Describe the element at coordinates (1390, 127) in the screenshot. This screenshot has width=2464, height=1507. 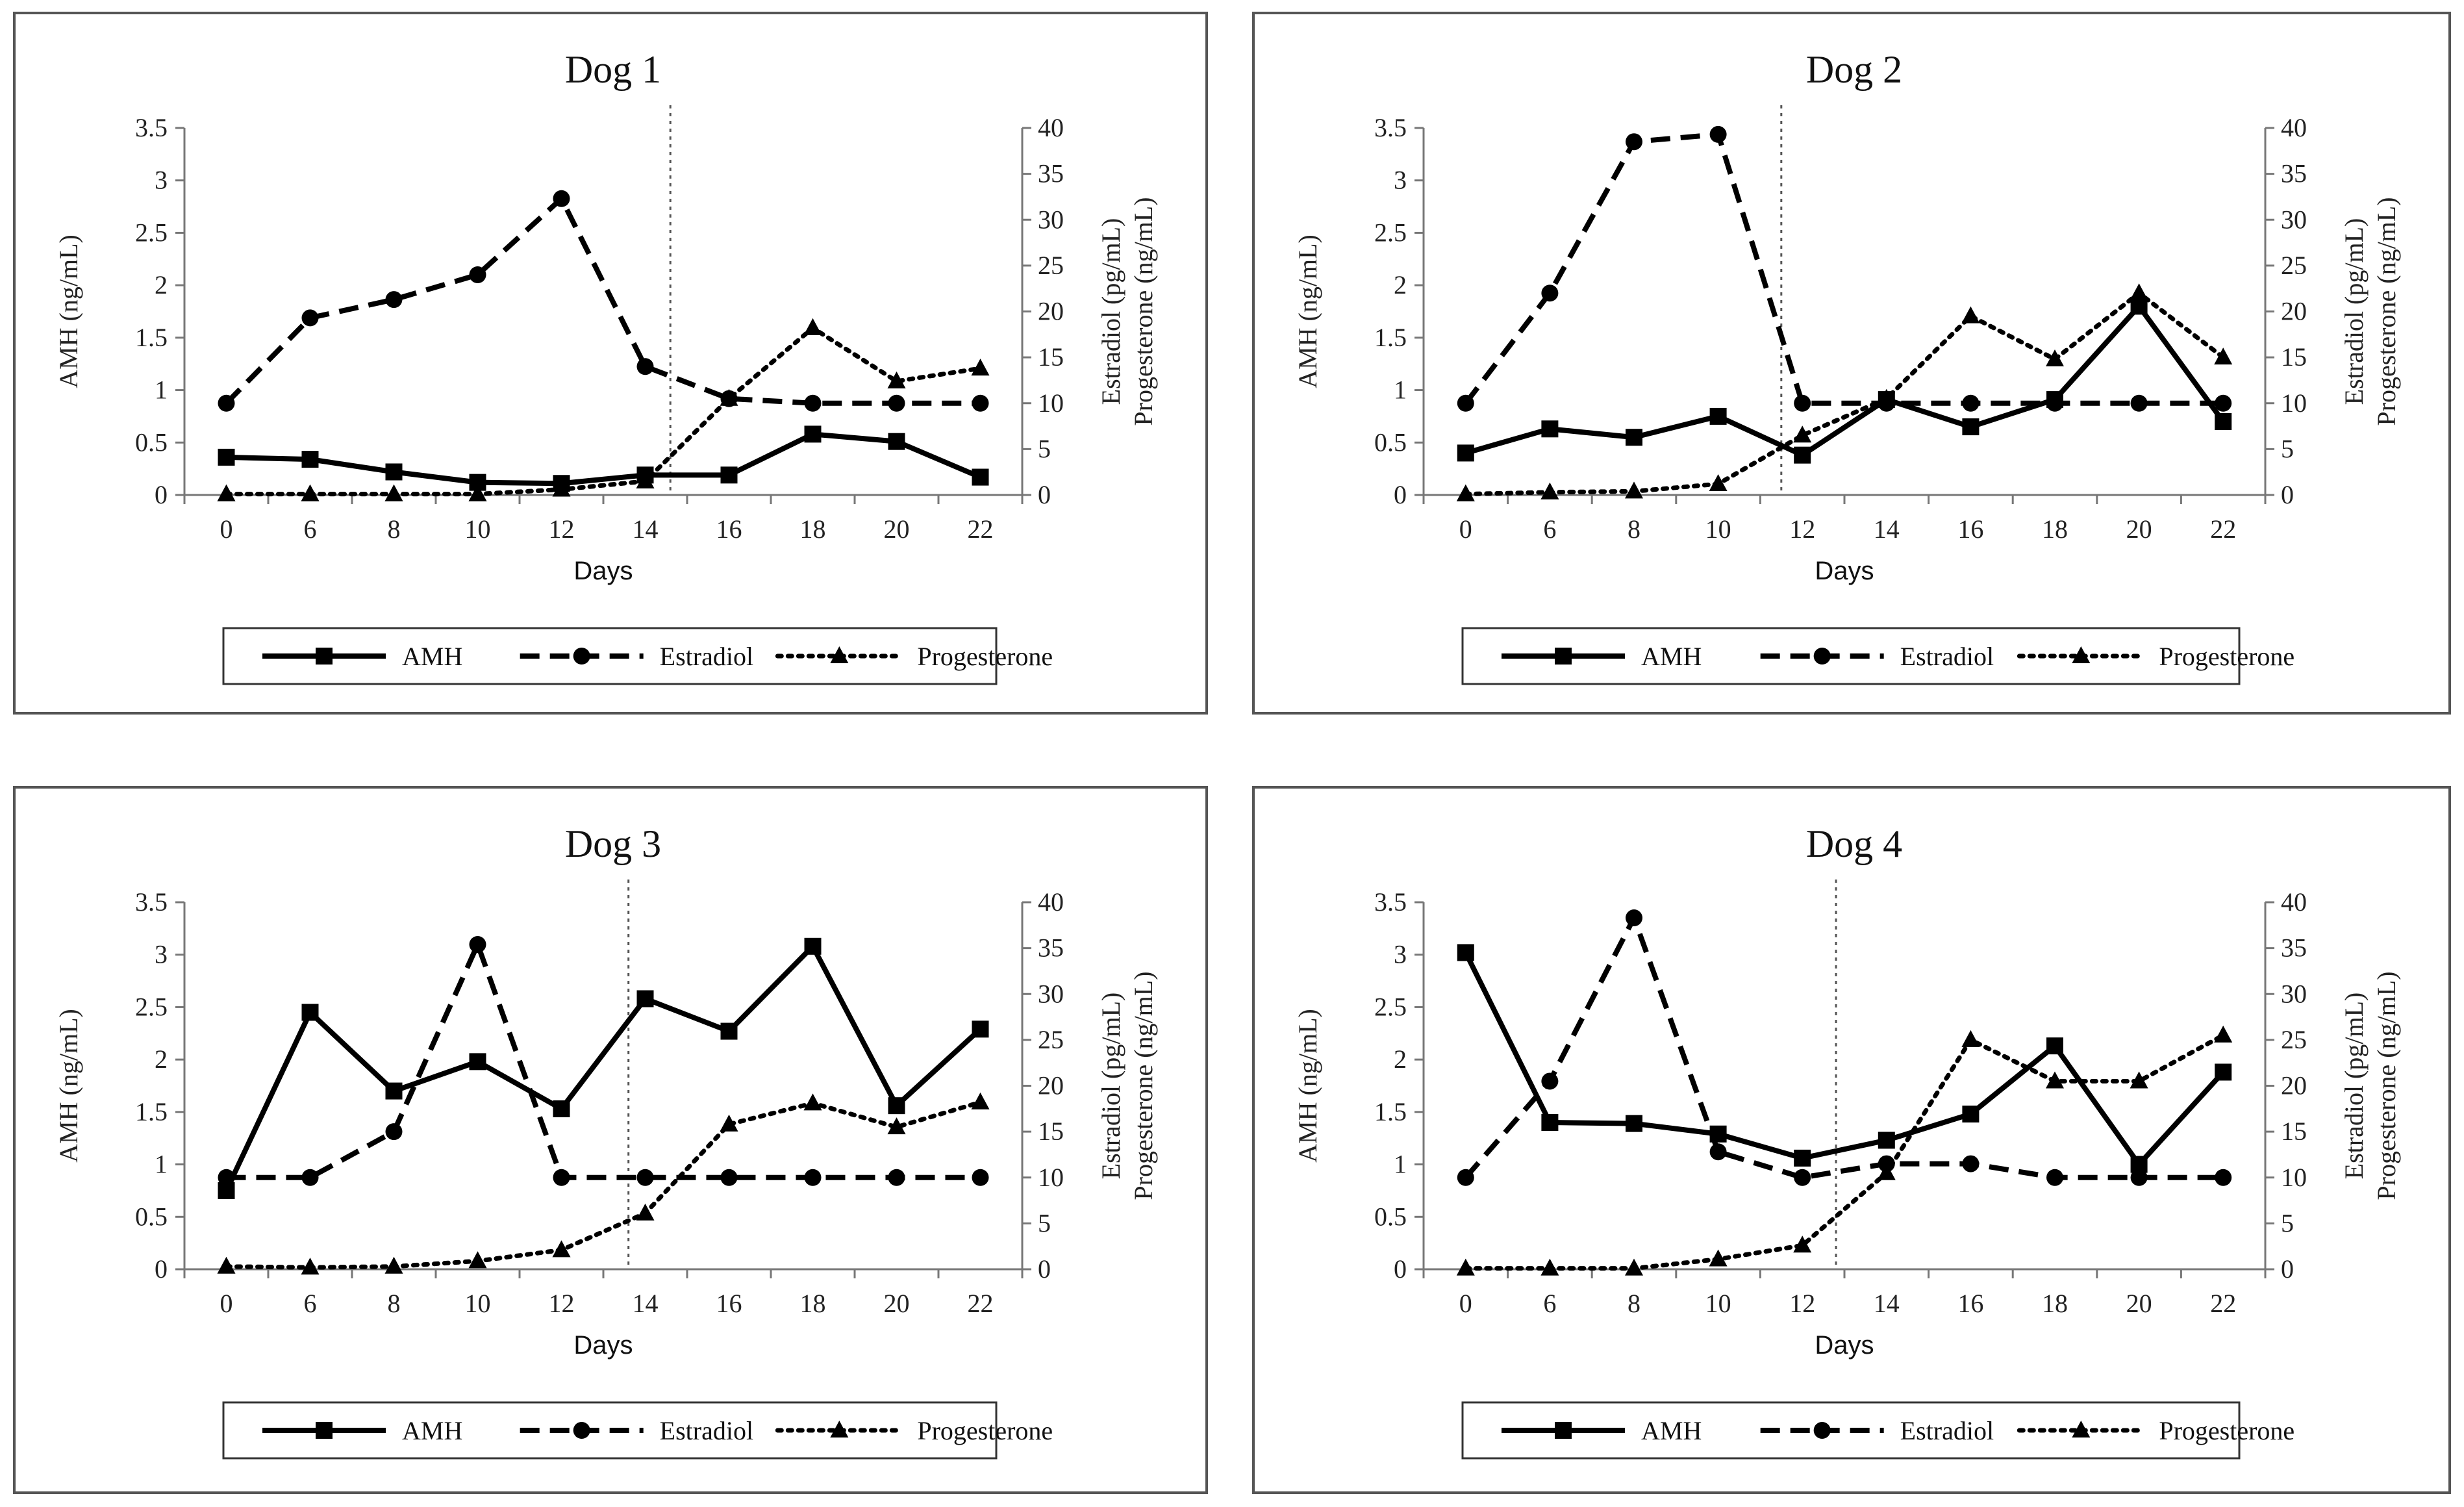
I see `left-tick-label: 3.5` at that location.